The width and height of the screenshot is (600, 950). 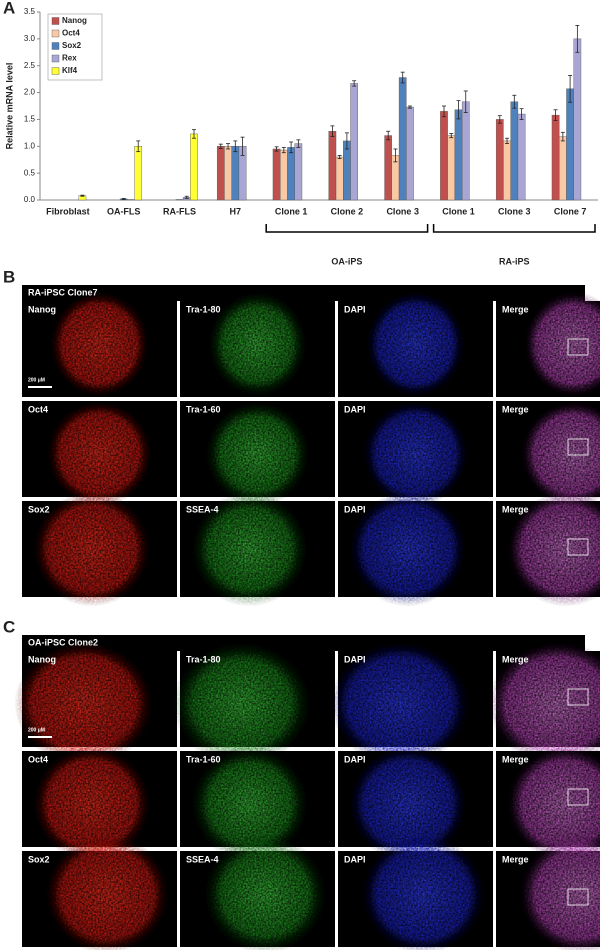 I want to click on legend-label: Nanog, so click(x=74, y=20).